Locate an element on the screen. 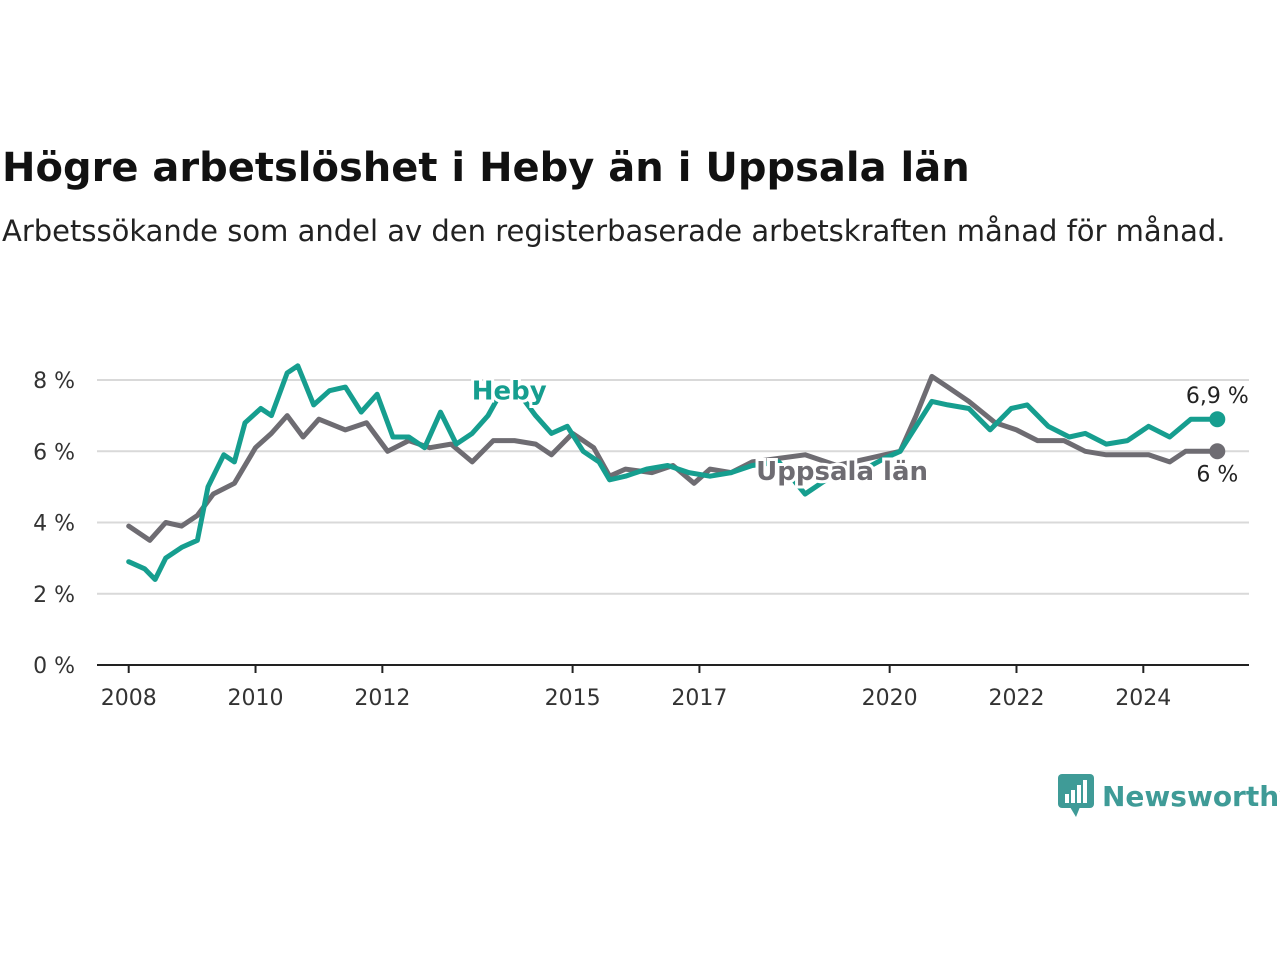 The height and width of the screenshot is (960, 1280). x-tick-label: 2020 is located at coordinates (890, 698).